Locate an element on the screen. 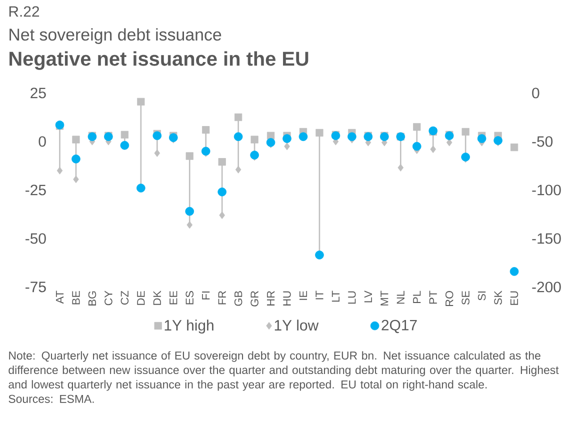 This screenshot has height=443, width=571. x-tick-label: HR is located at coordinates (271, 298).